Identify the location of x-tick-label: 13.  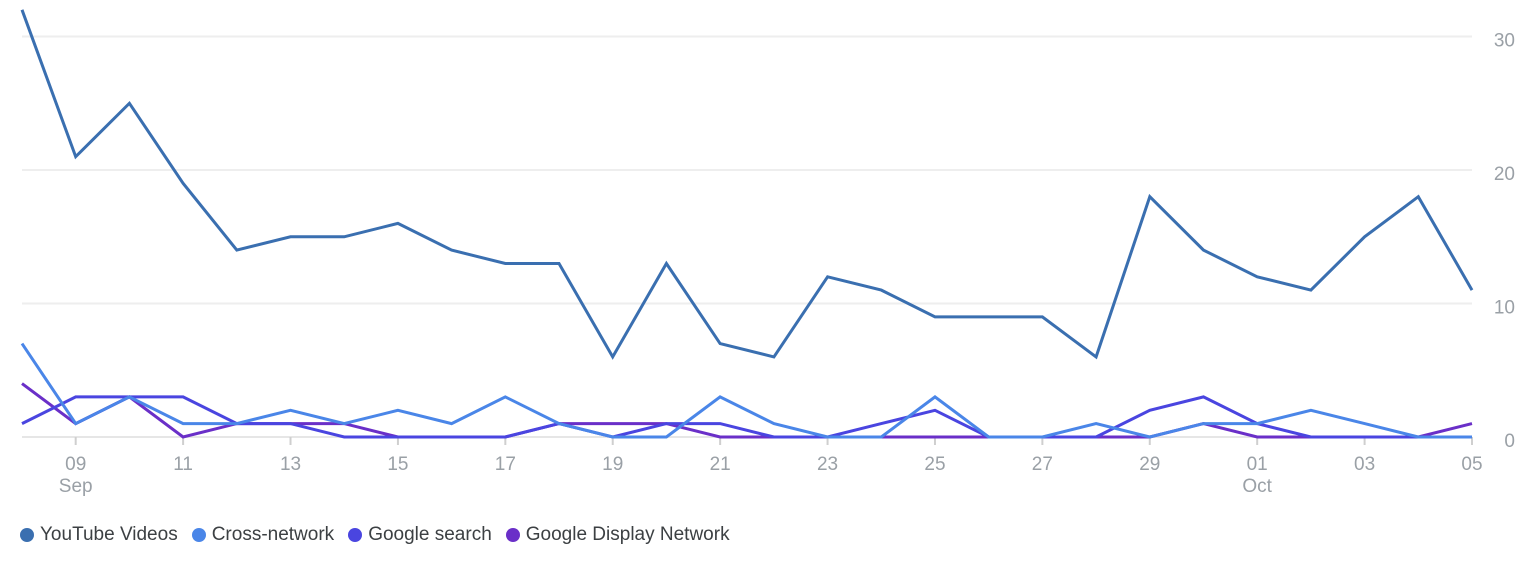
(290, 464).